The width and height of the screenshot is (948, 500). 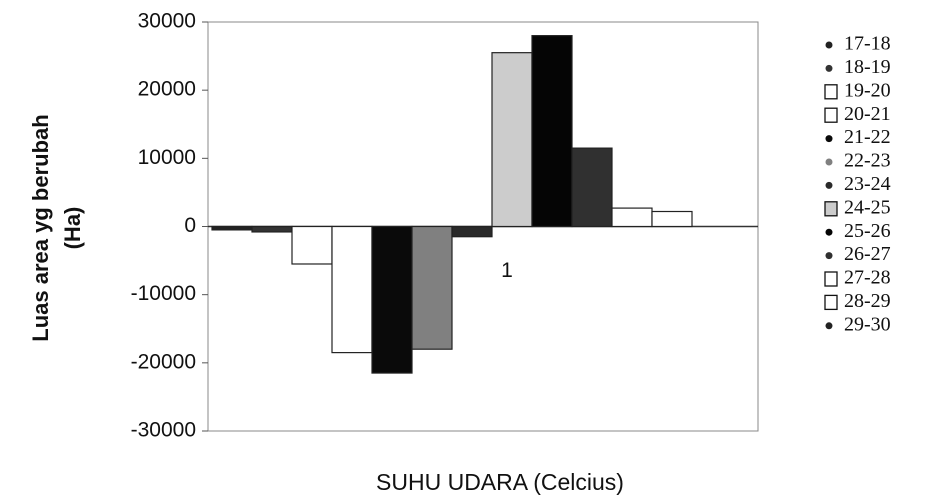 I want to click on y-tick-label: 0, so click(x=190, y=225).